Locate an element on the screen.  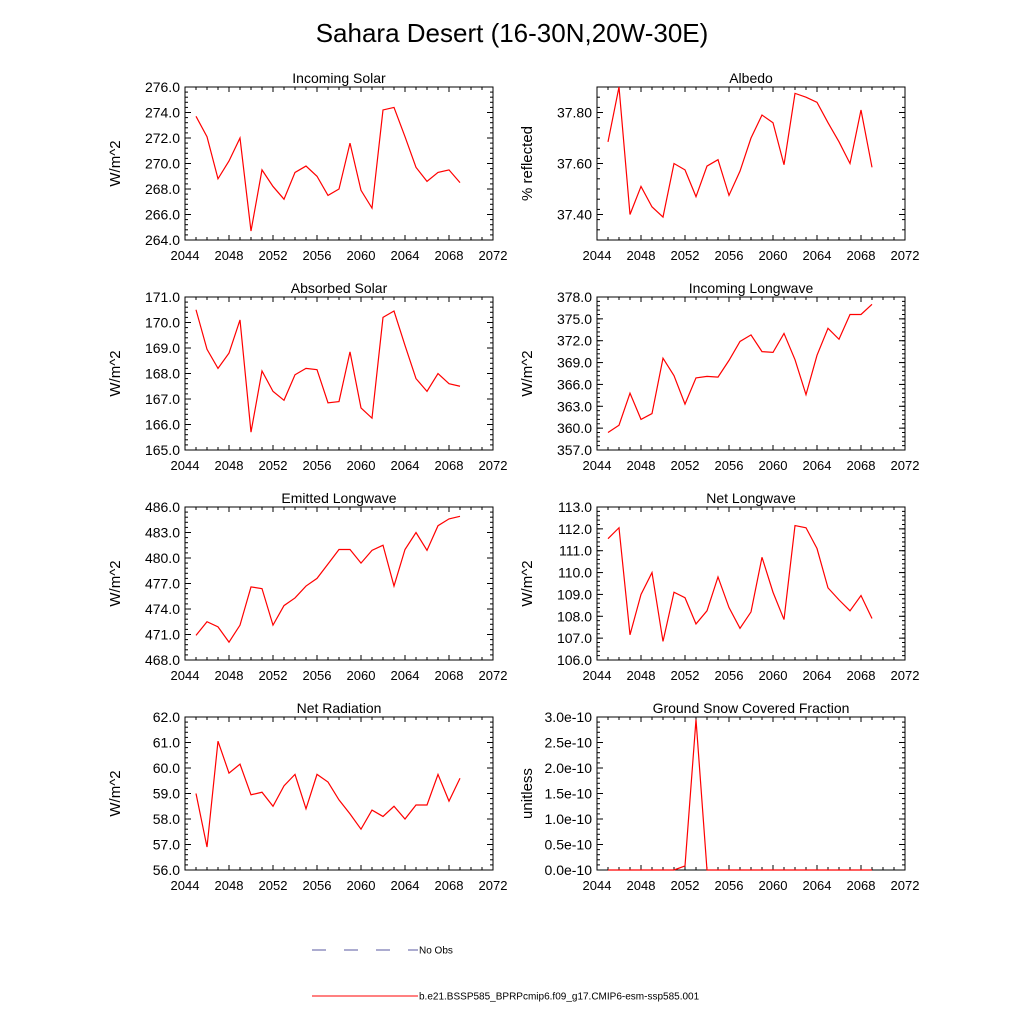
y-tick-label: 272.0 is located at coordinates (162, 138).